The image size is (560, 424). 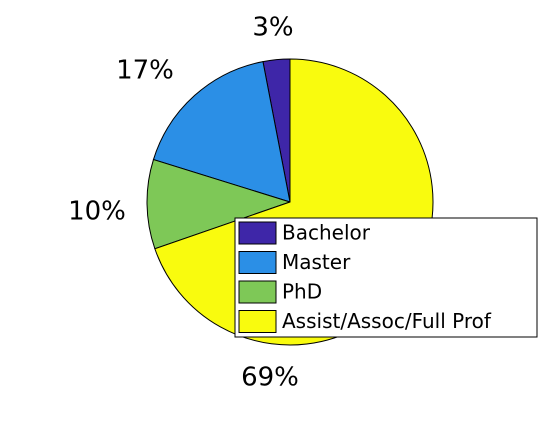 I want to click on legend-label: PhD, so click(x=302, y=292).